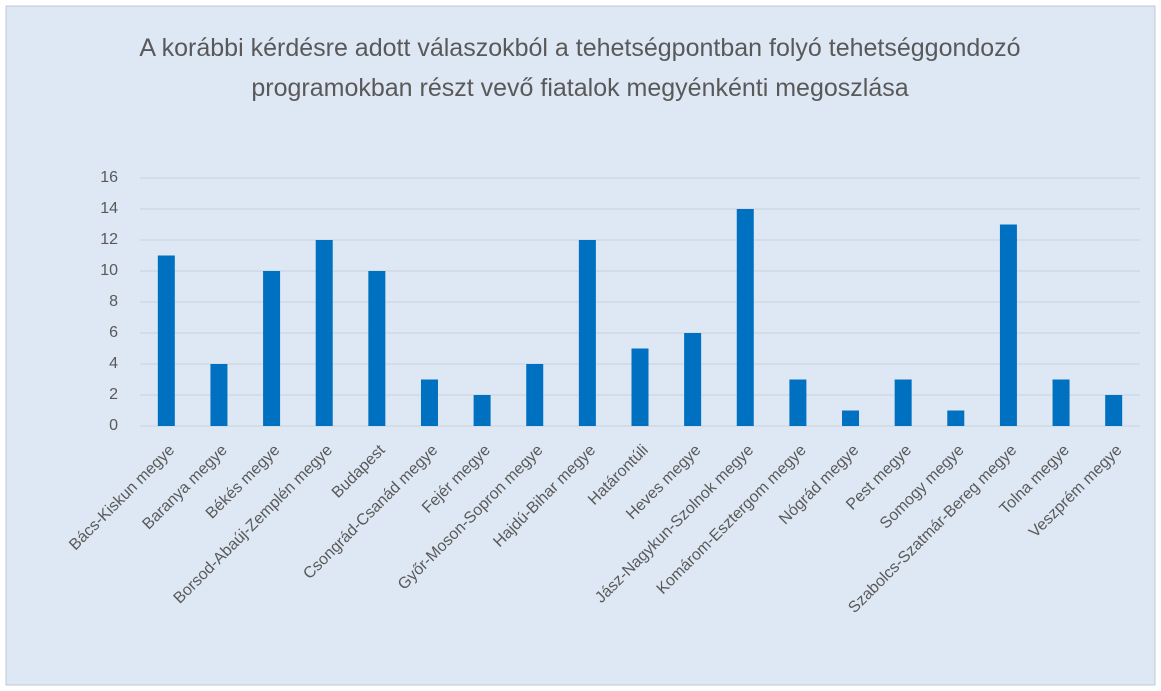 The height and width of the screenshot is (691, 1161). I want to click on y-tick-label: 12, so click(109, 239).